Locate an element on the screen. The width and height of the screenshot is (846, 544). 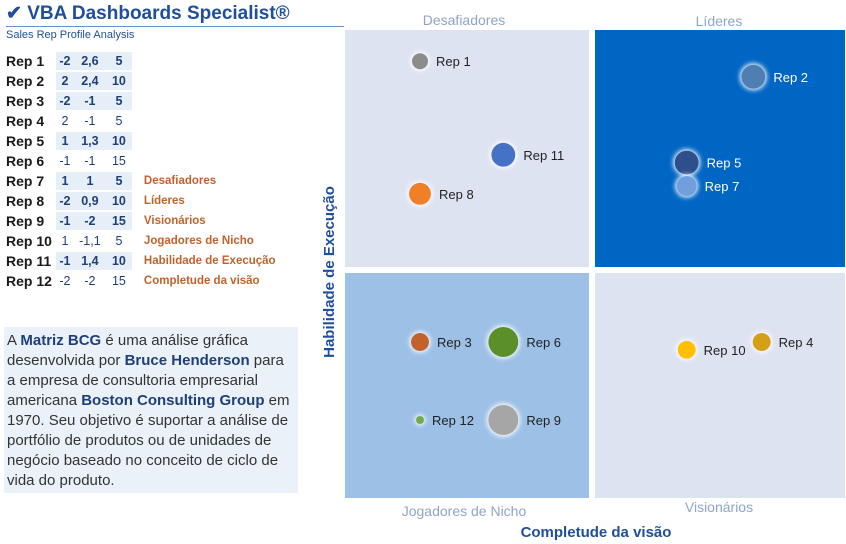
table-row: Rep 5 1 1,3 10 is located at coordinates (141, 141).